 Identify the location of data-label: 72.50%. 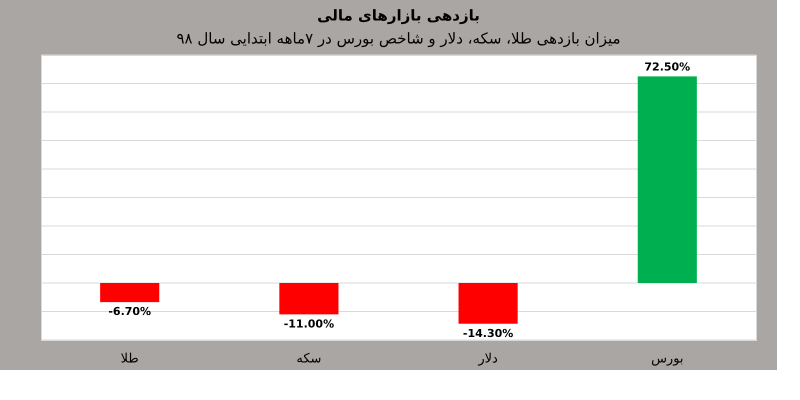
(667, 67).